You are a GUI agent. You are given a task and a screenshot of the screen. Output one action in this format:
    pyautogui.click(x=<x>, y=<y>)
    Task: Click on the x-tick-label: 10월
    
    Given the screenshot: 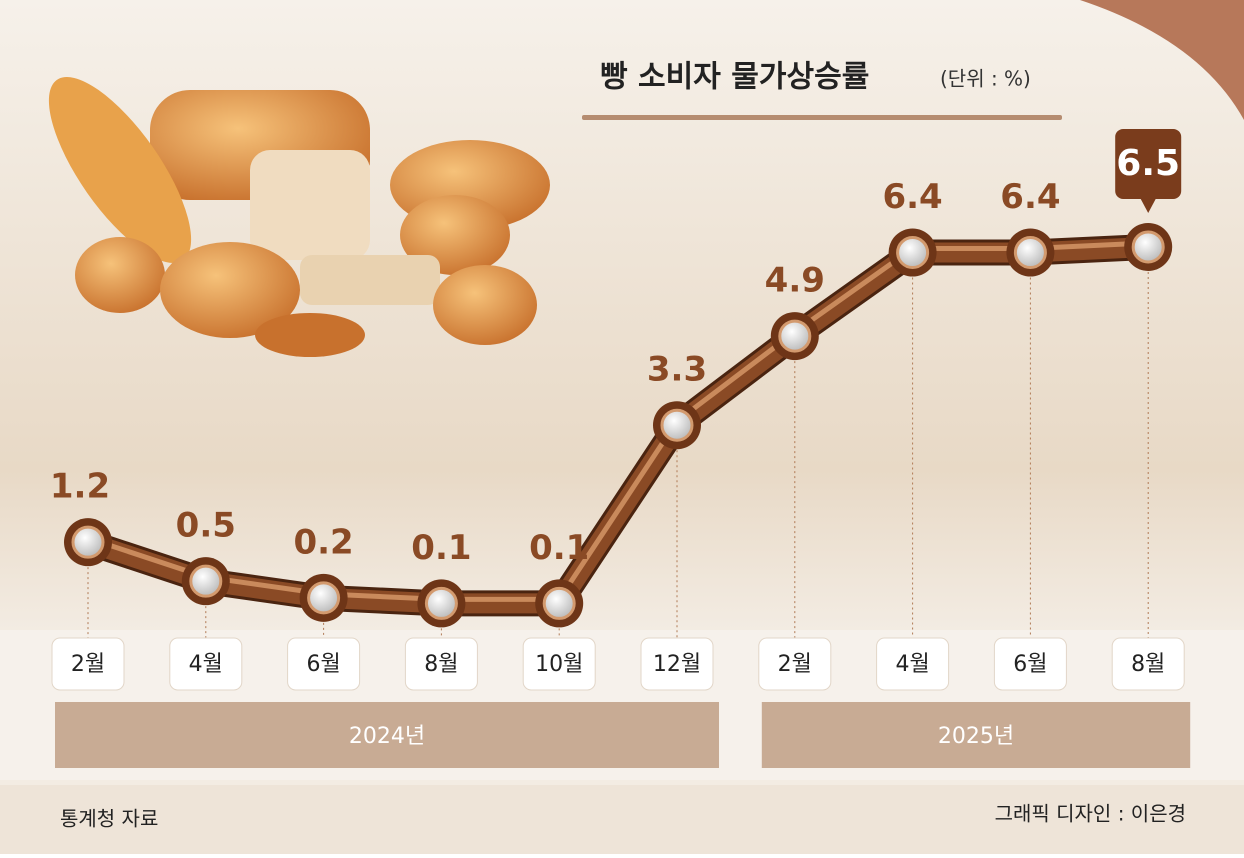 What is the action you would take?
    pyautogui.click(x=559, y=664)
    